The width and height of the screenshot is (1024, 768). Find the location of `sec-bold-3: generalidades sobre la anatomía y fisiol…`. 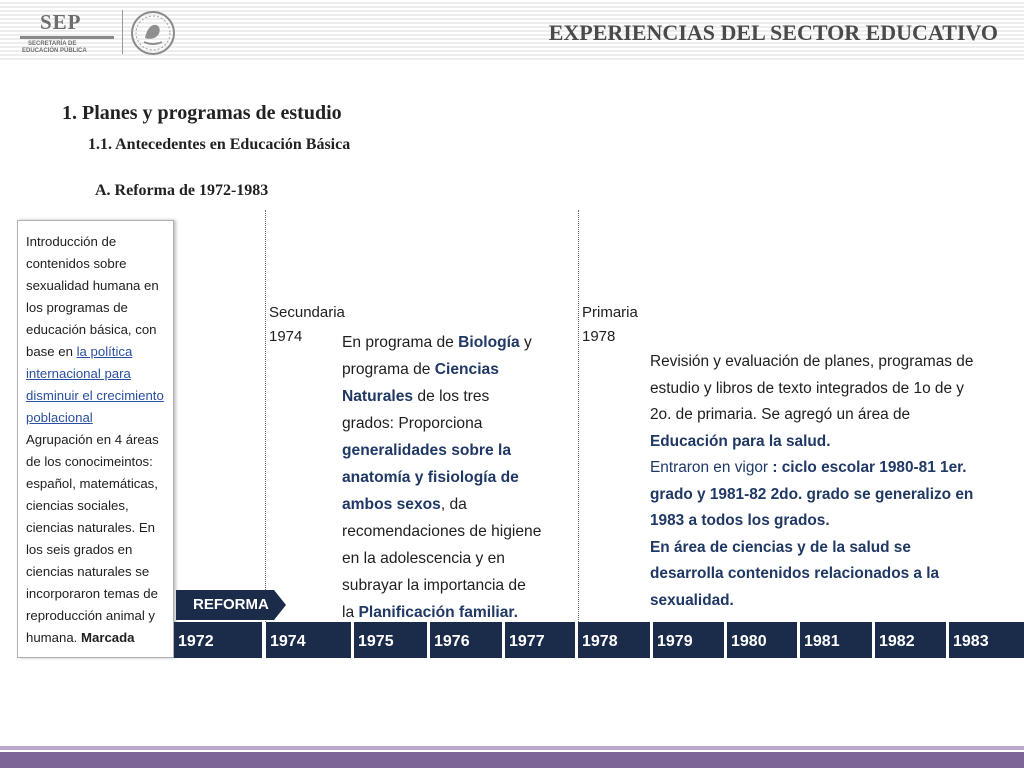

sec-bold-3: generalidades sobre la anatomía y fisiol… is located at coordinates (430, 477).